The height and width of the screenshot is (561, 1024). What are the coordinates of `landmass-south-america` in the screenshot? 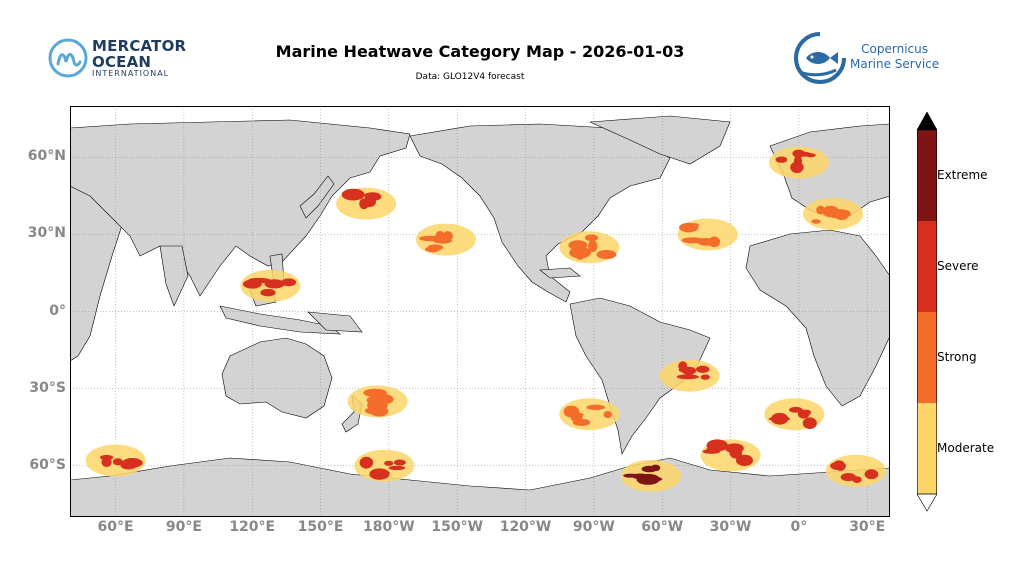 It's located at (640, 376).